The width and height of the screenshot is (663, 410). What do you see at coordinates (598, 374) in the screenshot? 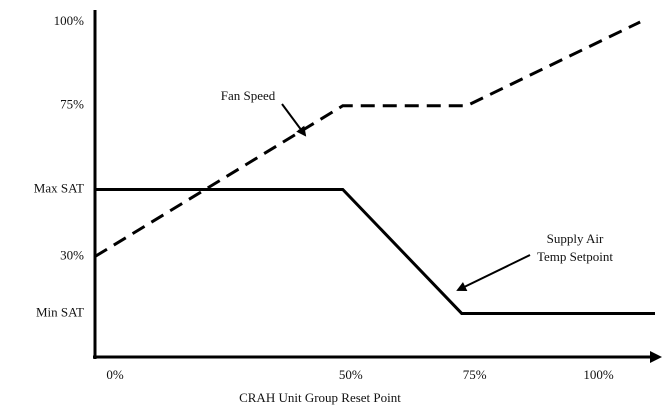
I see `x-tick-label: 100%` at bounding box center [598, 374].